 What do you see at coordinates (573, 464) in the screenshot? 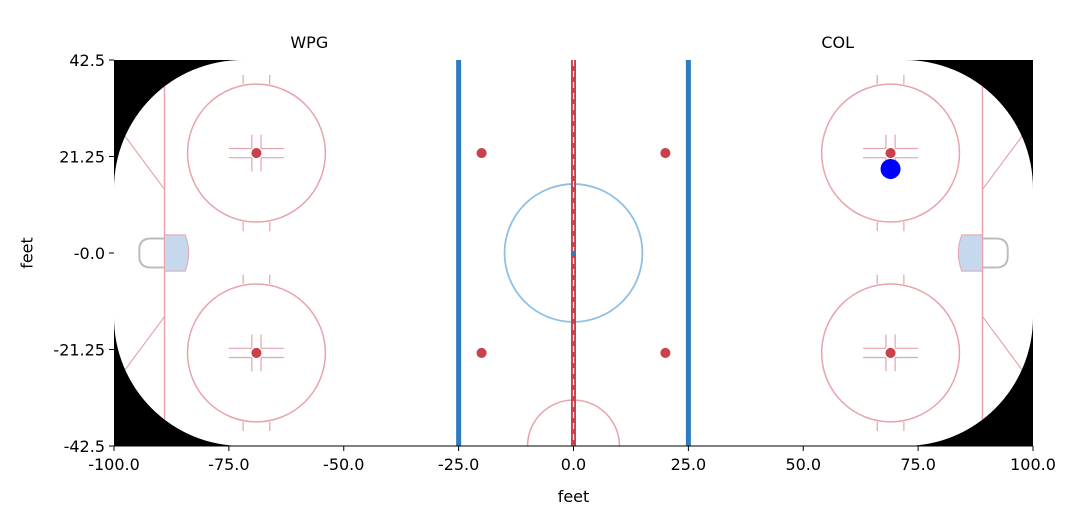
I see `x-tick-label: 0.0` at bounding box center [573, 464].